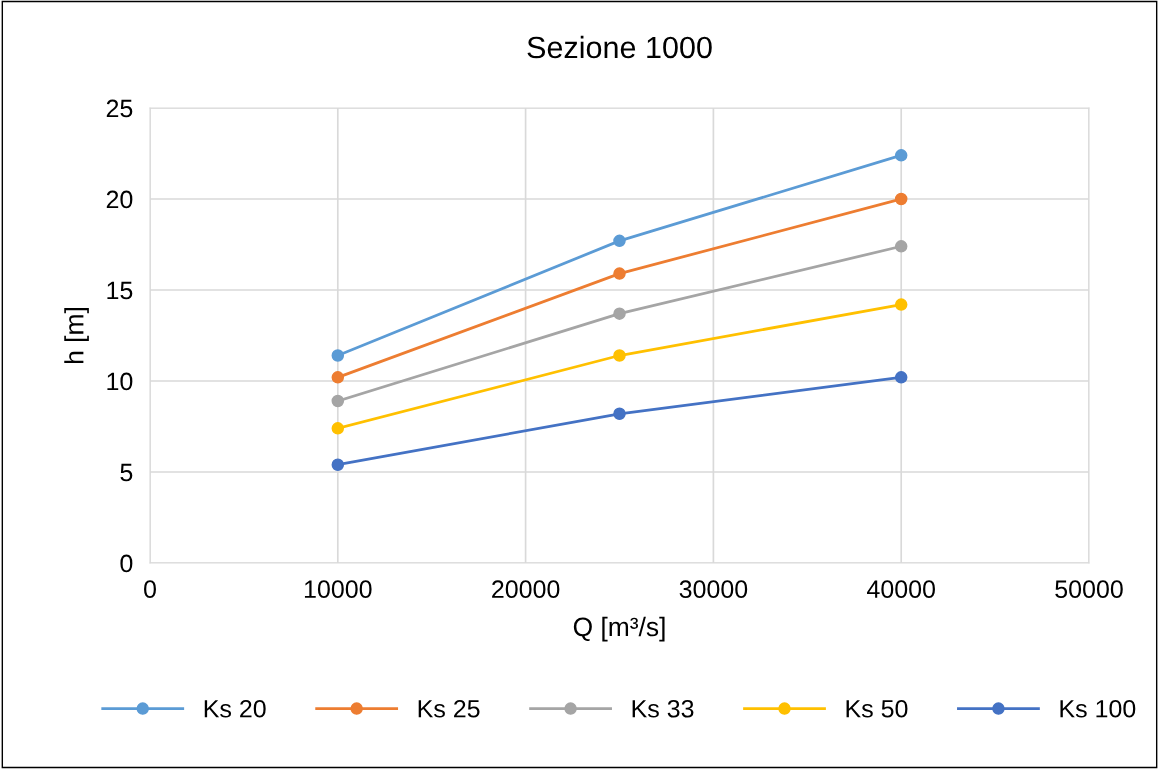  Describe the element at coordinates (119, 108) in the screenshot. I see `y-tick-label: 25` at that location.